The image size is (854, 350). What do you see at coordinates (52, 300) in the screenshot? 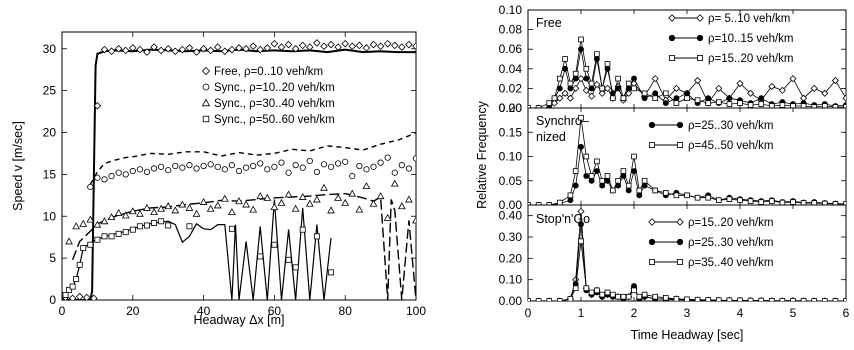
I see `y-tick-label: 0` at bounding box center [52, 300].